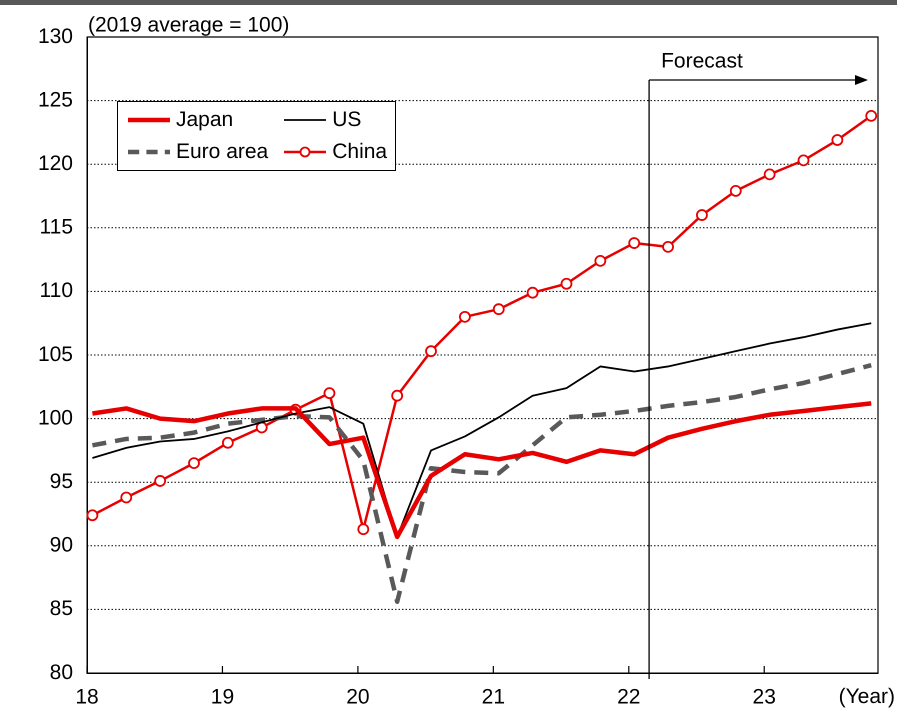 This screenshot has width=897, height=713. Describe the element at coordinates (61, 672) in the screenshot. I see `y-tick-label: 80` at that location.